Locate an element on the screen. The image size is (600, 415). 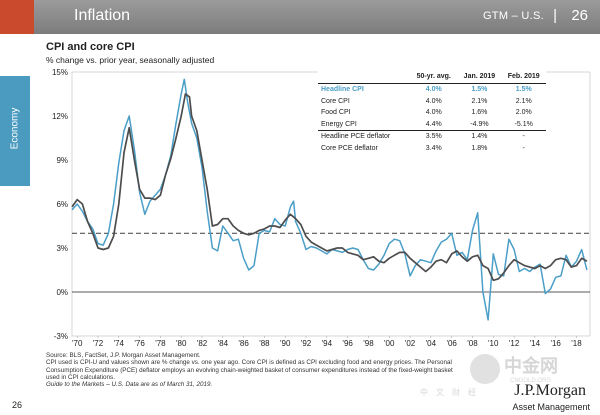
table-row: Food CPI 4.0% 1.6% 2.0% is located at coordinates (432, 113).